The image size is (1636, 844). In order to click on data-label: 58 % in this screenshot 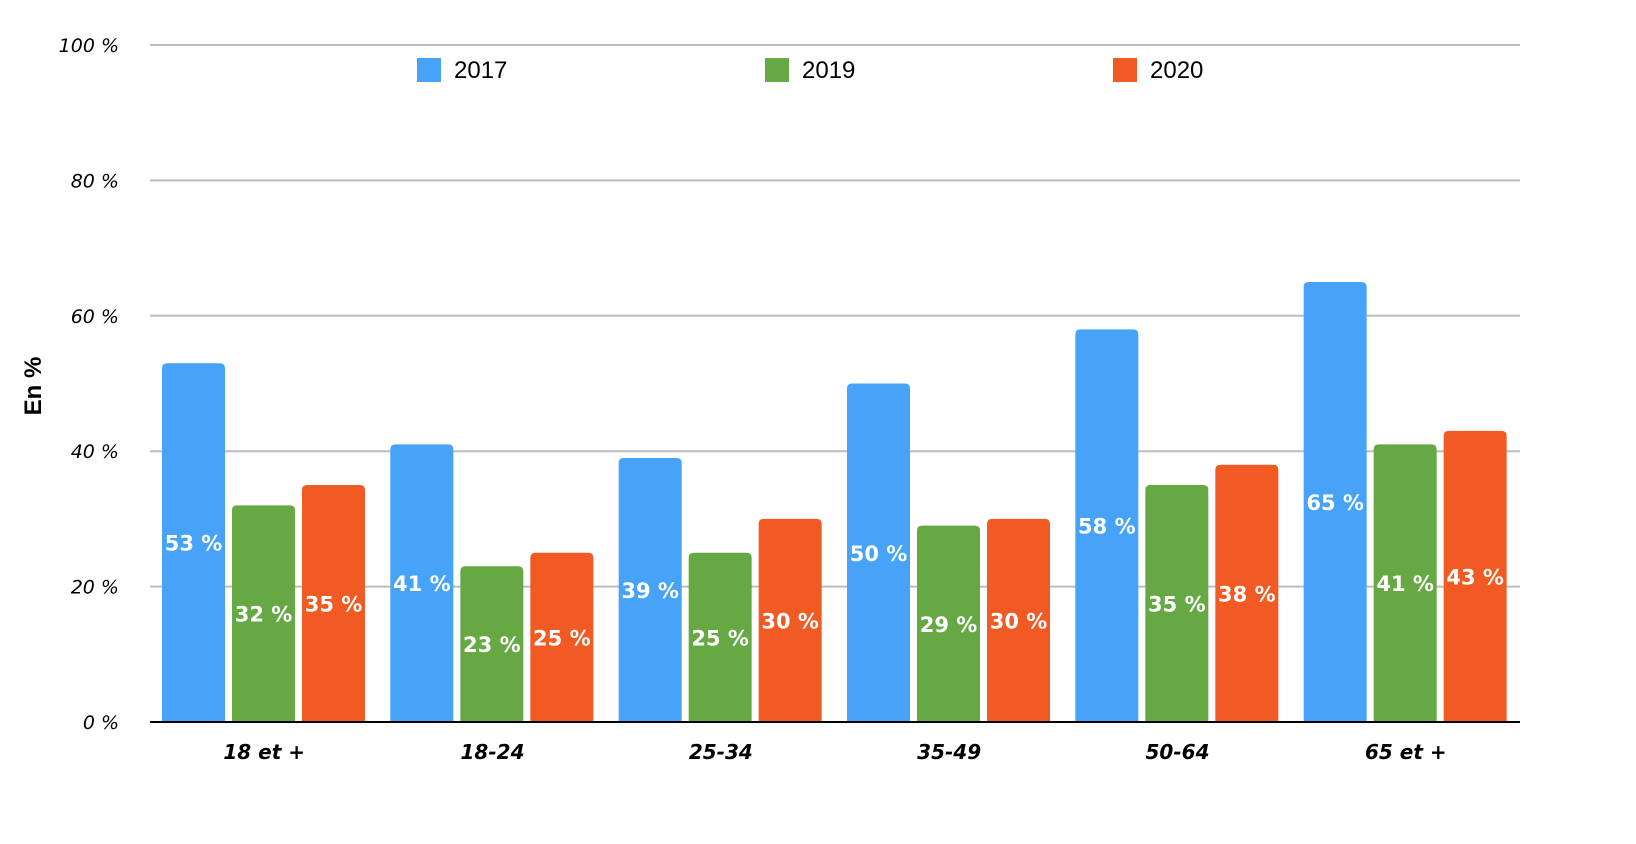, I will do `click(1107, 527)`.